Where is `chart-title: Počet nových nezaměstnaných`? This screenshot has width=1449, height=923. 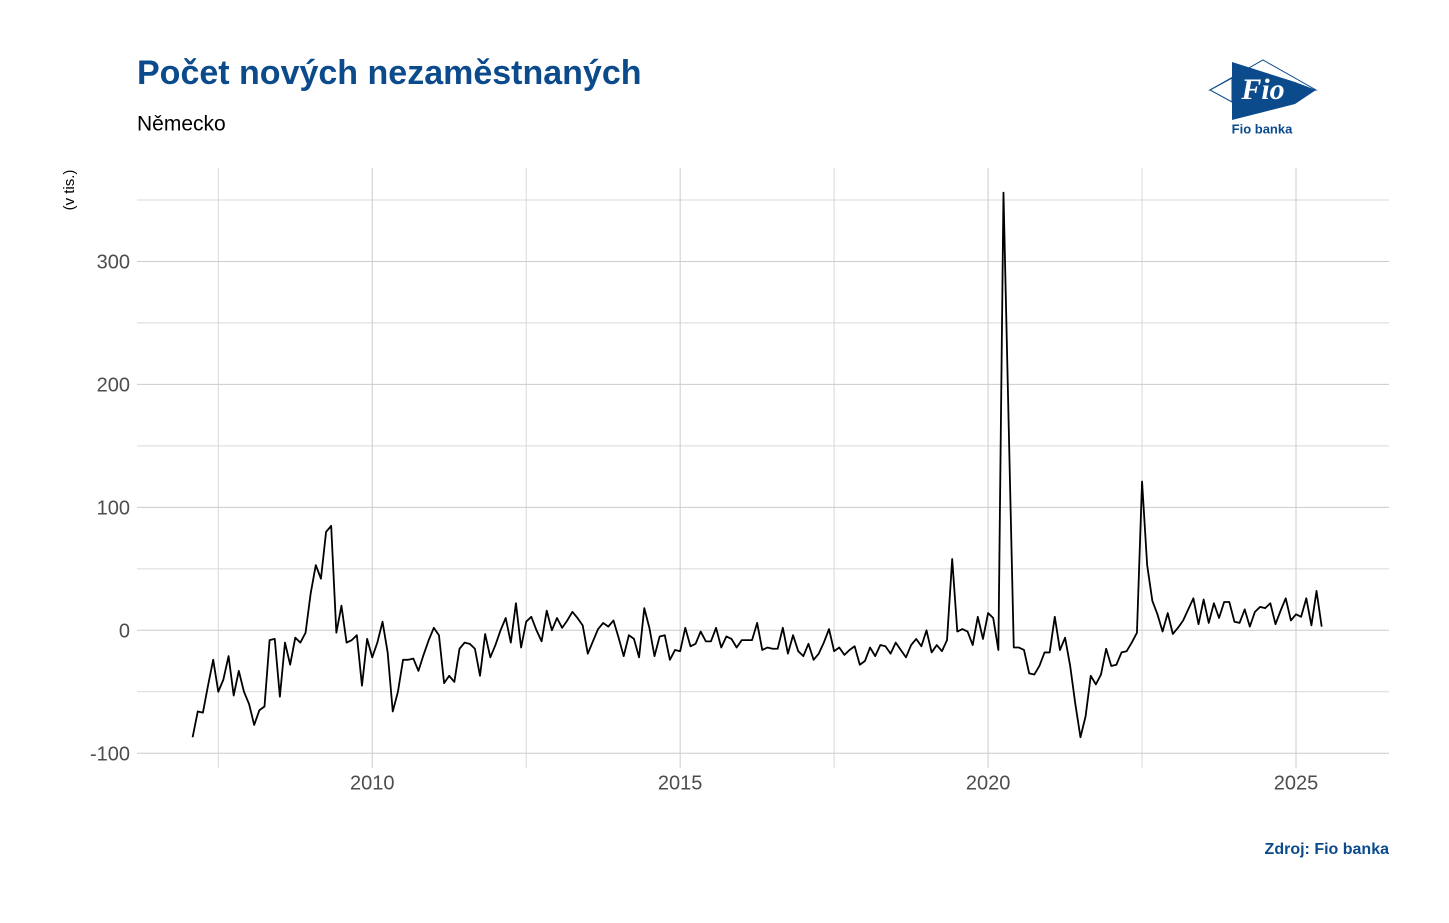
chart-title: Počet nových nezaměstnaných is located at coordinates (389, 73).